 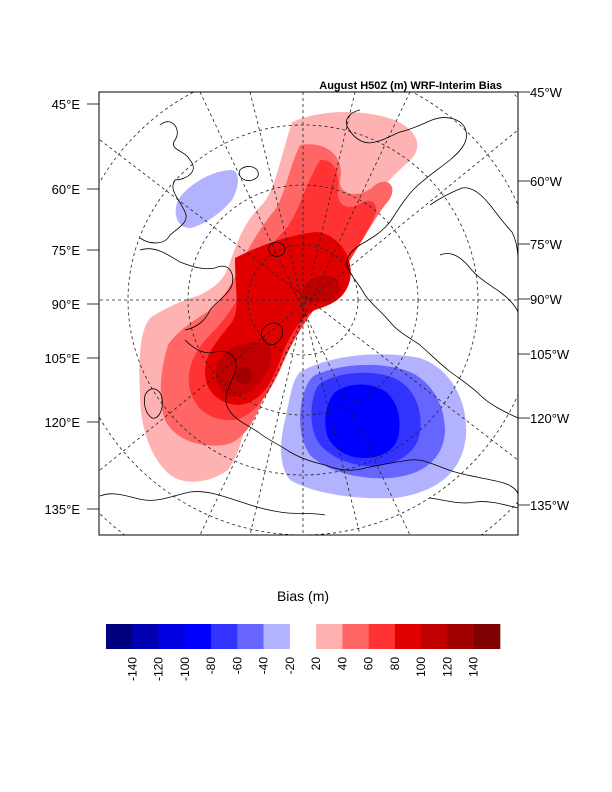 What do you see at coordinates (206, 199) in the screenshot?
I see `negative-bias-20-contour-west` at bounding box center [206, 199].